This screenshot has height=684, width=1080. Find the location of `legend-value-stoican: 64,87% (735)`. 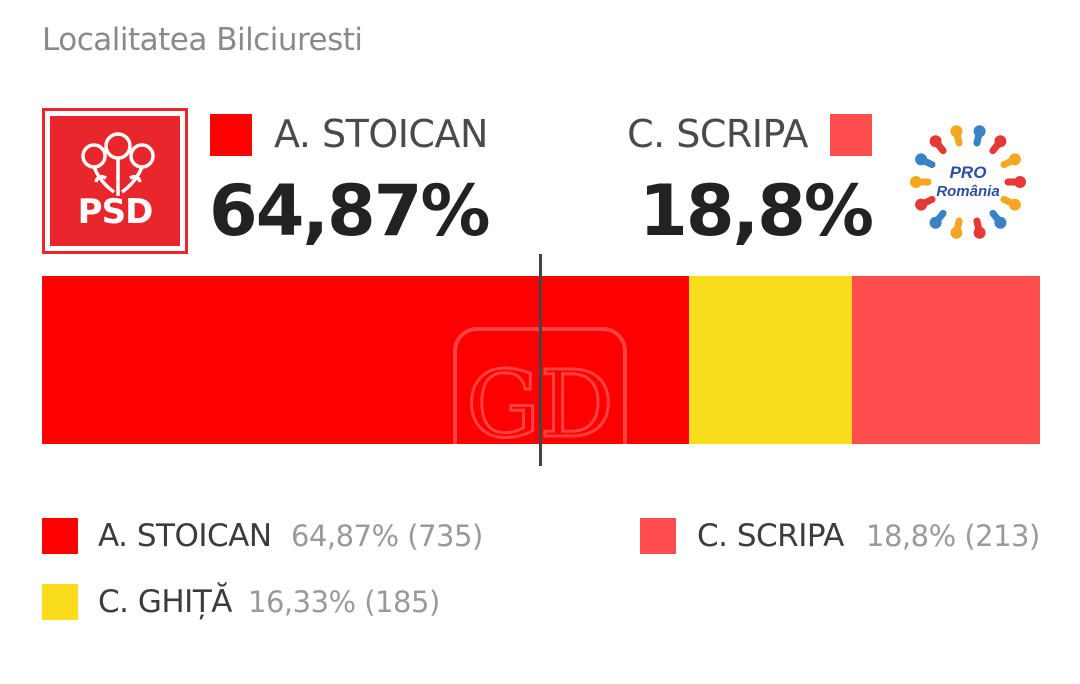

legend-value-stoican: 64,87% (735) is located at coordinates (387, 536).